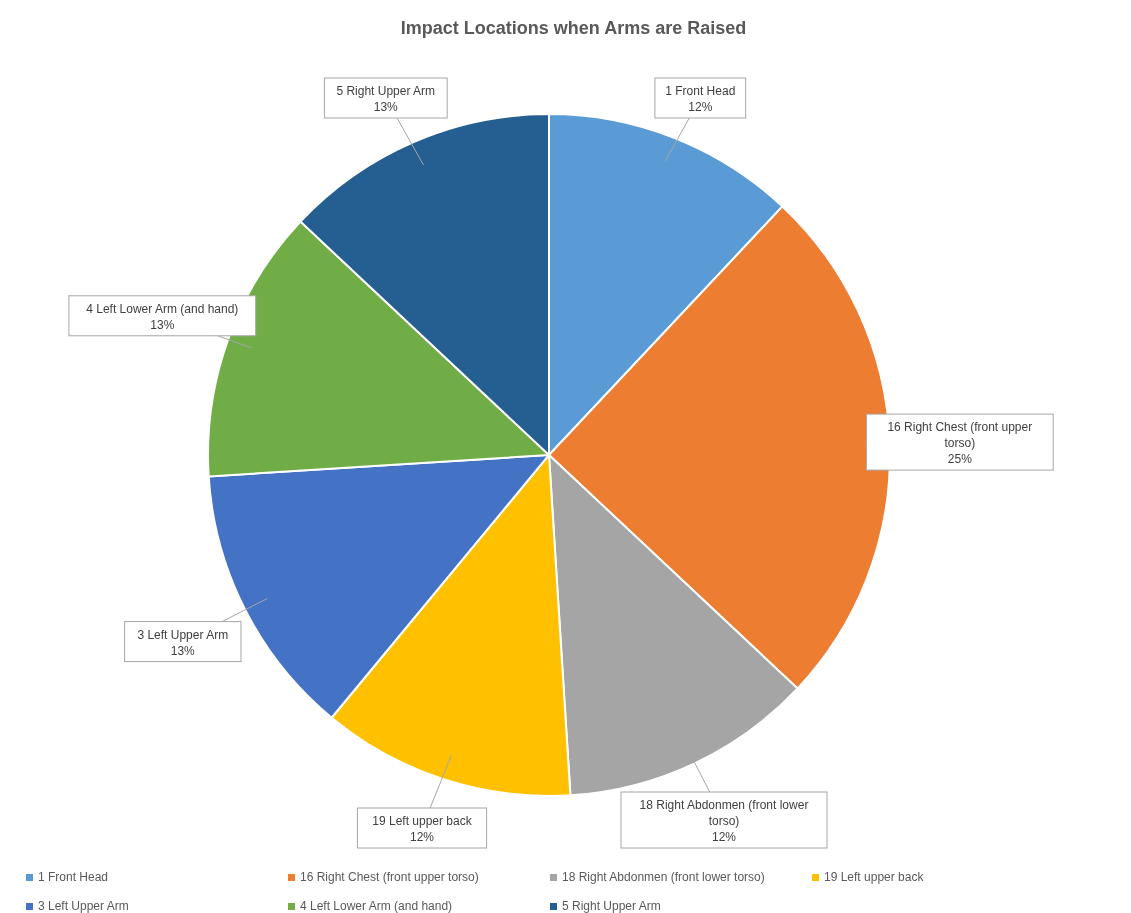 This screenshot has height=913, width=1131. I want to click on data-label: 25%, so click(960, 459).